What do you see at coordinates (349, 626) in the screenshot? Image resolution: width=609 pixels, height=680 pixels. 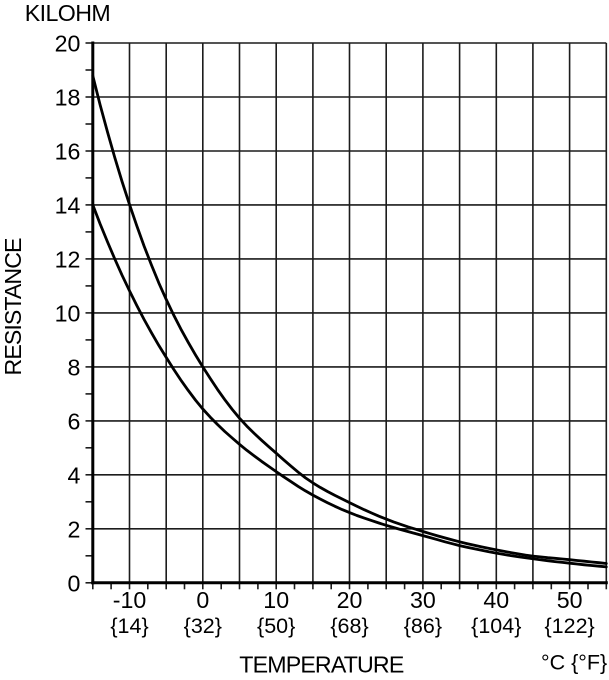 I see `svg-text: {68}` at bounding box center [349, 626].